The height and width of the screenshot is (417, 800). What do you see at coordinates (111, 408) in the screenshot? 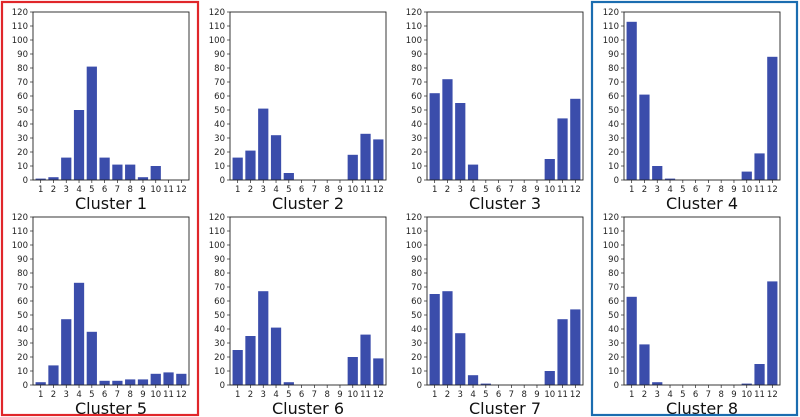
I see `chart-title: Cluster 5` at bounding box center [111, 408].